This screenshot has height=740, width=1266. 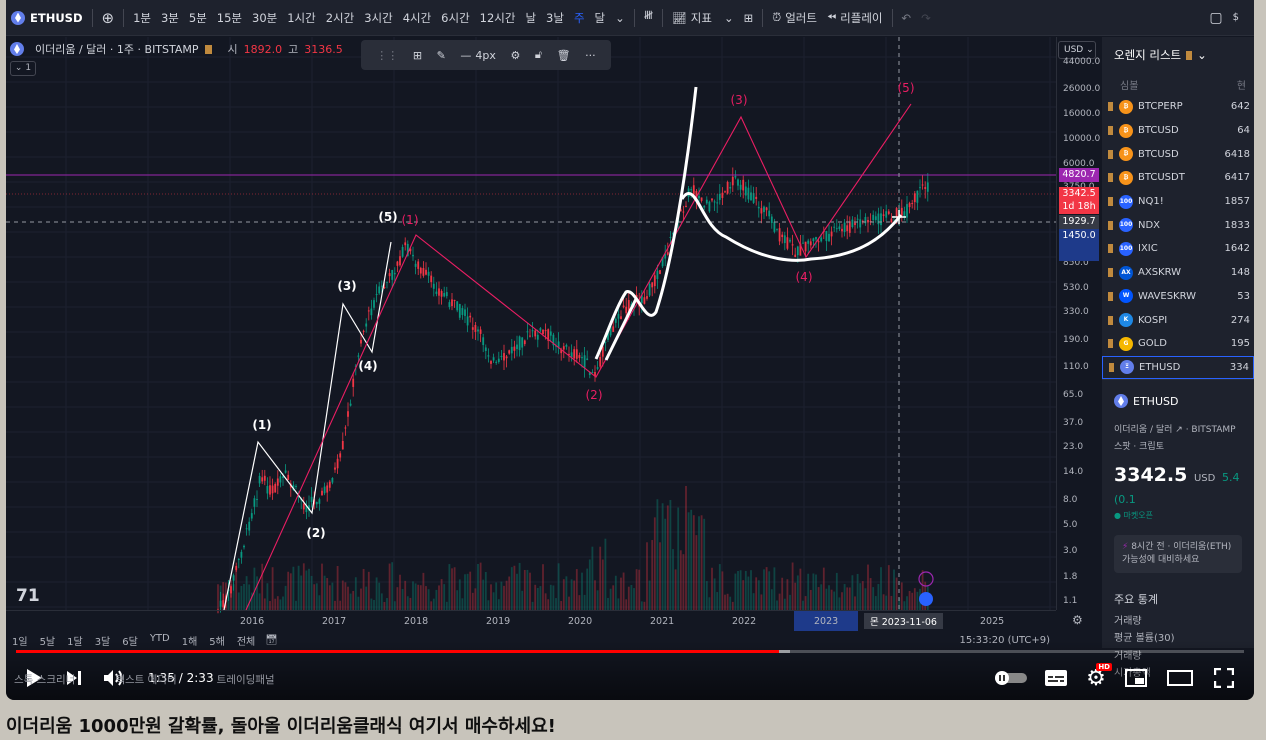 What do you see at coordinates (478, 55) in the screenshot?
I see `line-width-button: — 4px` at bounding box center [478, 55].